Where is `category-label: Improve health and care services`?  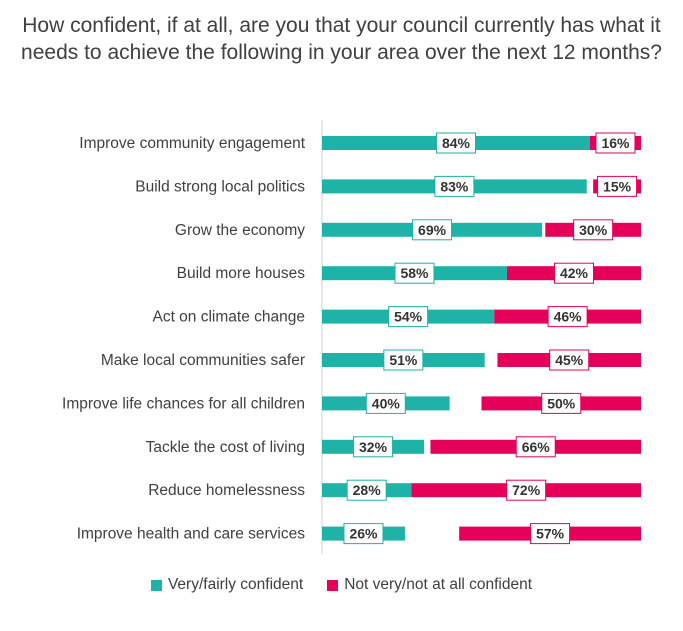
category-label: Improve health and care services is located at coordinates (191, 534).